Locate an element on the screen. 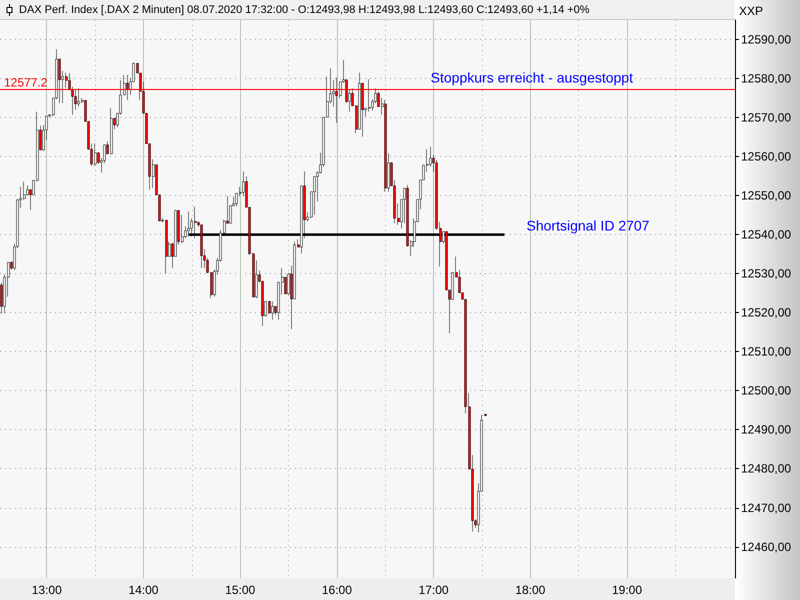  y-tick-label: 12460,00 is located at coordinates (766, 547).